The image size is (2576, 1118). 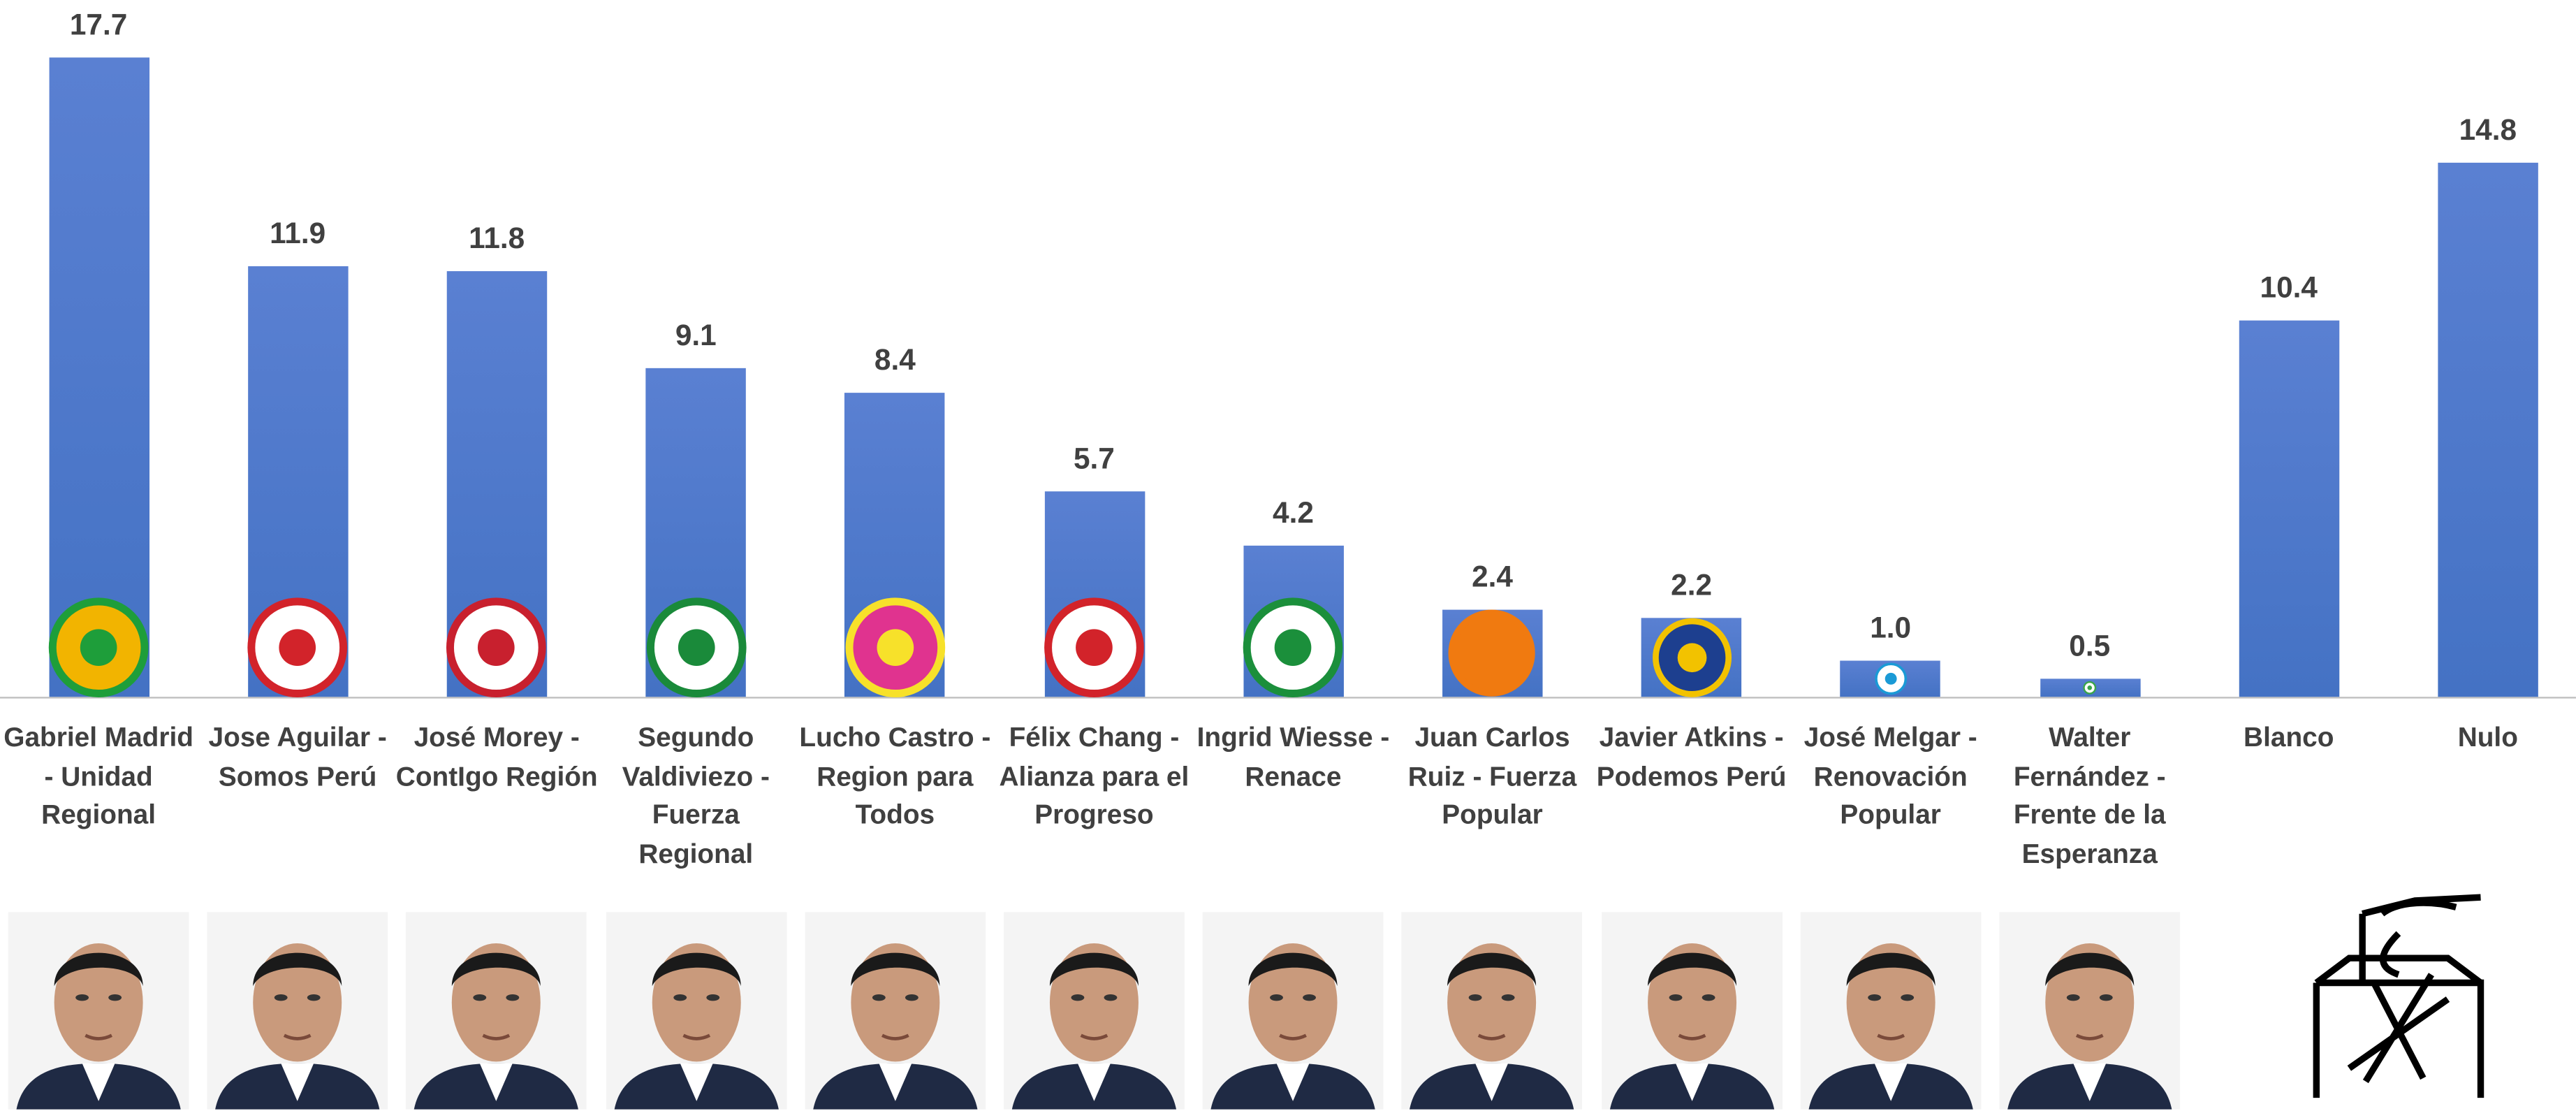 What do you see at coordinates (696, 335) in the screenshot?
I see `value-label: 9.1` at bounding box center [696, 335].